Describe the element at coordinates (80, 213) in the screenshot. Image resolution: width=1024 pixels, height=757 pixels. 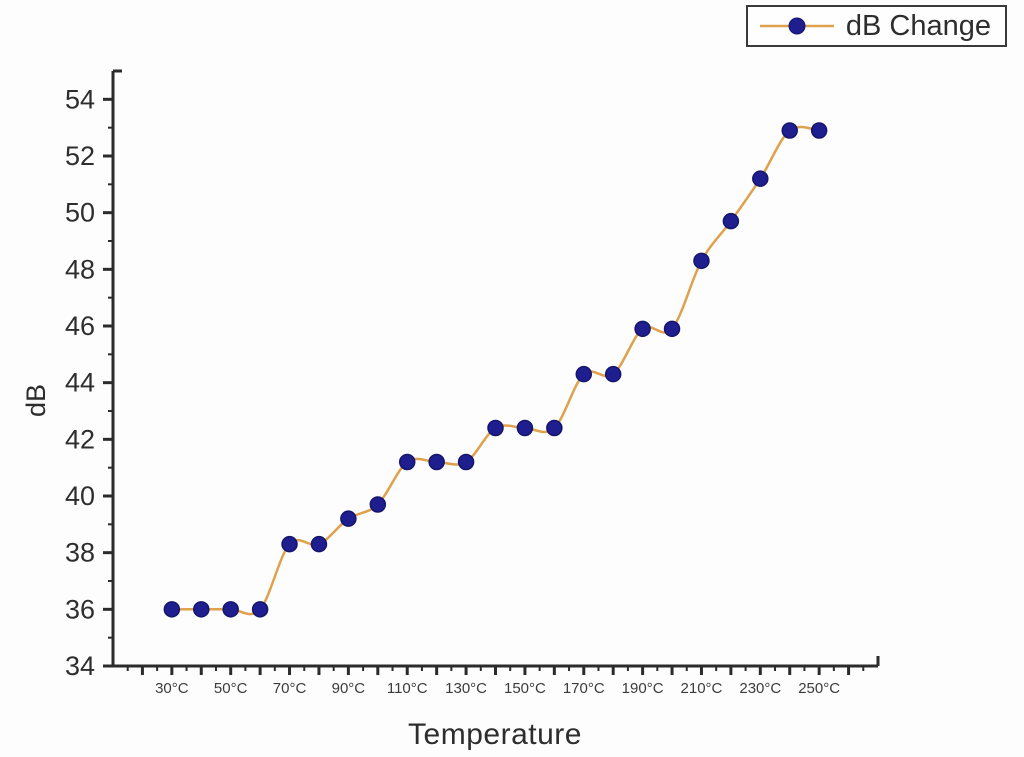
I see `y-tick-label: 50` at that location.